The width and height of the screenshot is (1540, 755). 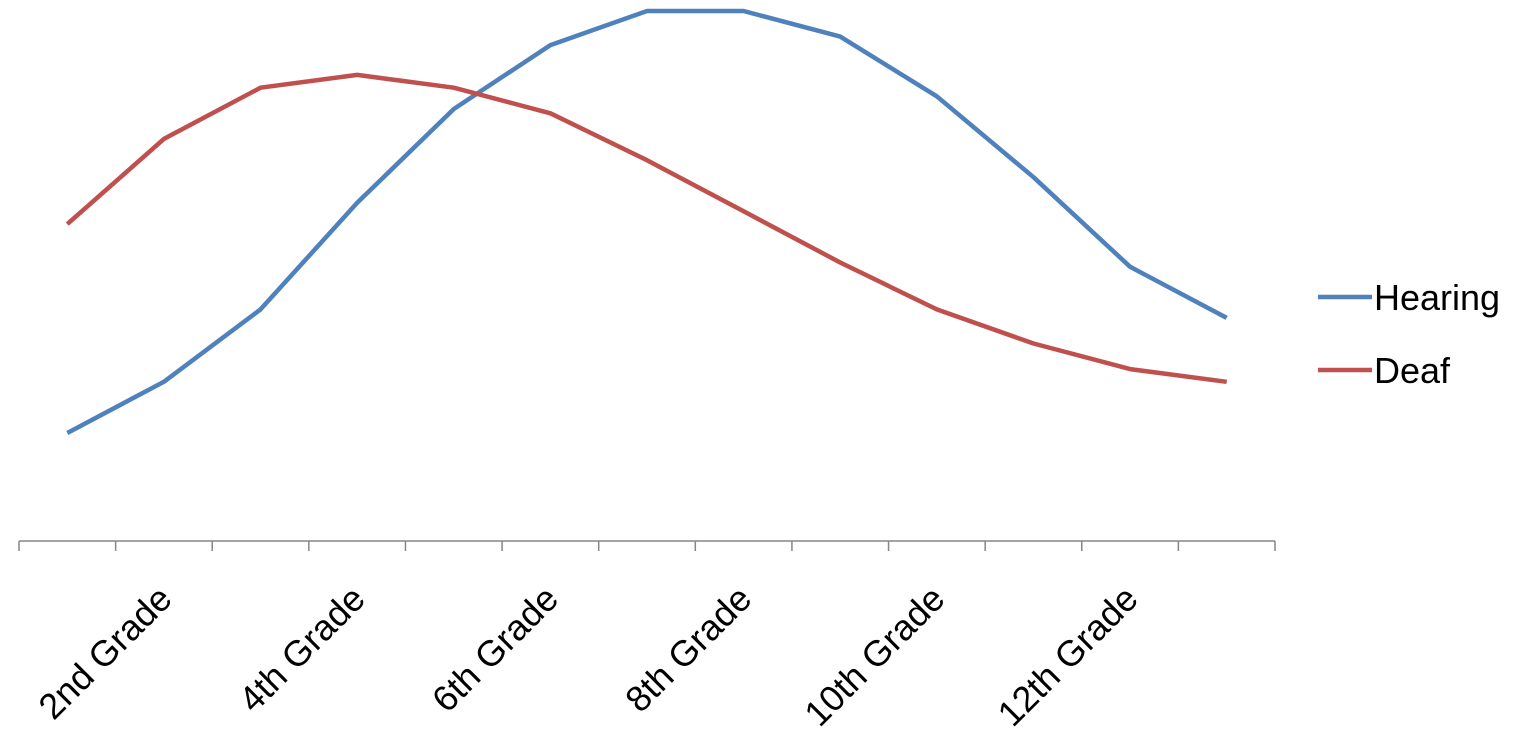 What do you see at coordinates (1409, 334) in the screenshot?
I see `legend: Hearing Deaf` at bounding box center [1409, 334].